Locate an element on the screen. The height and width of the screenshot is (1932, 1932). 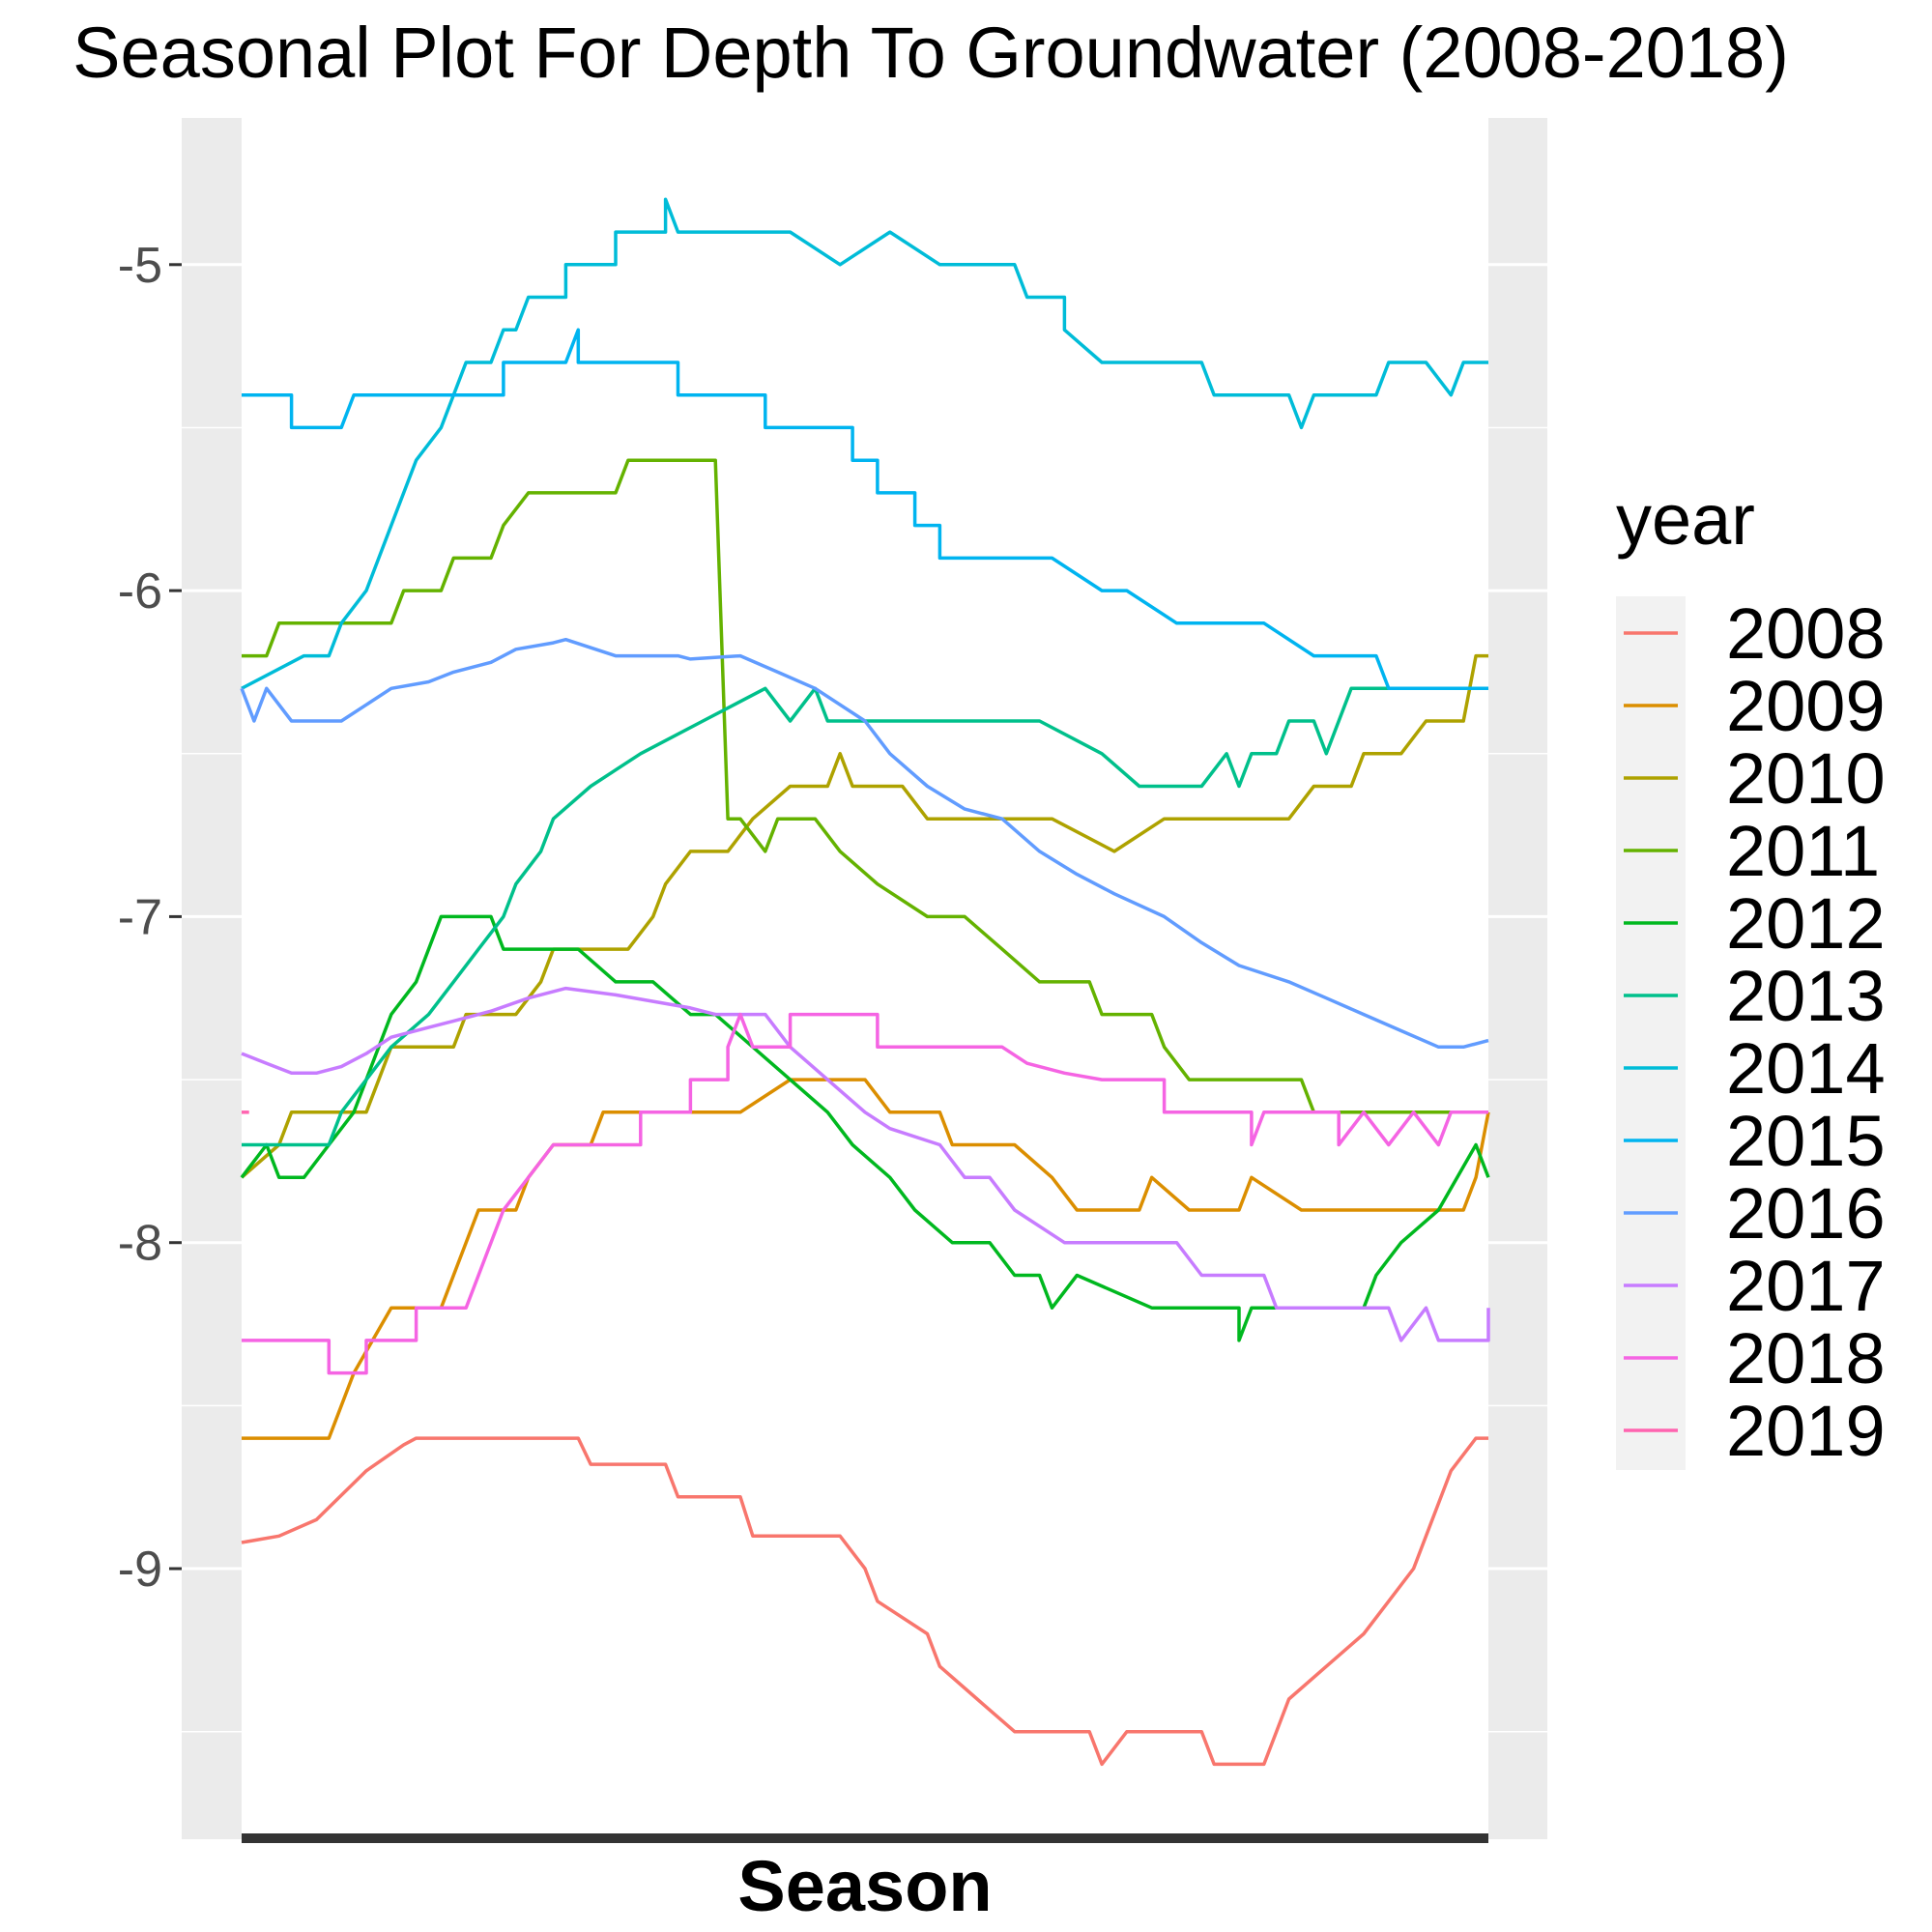
legend-label-2016: 2016 is located at coordinates (1806, 1213).